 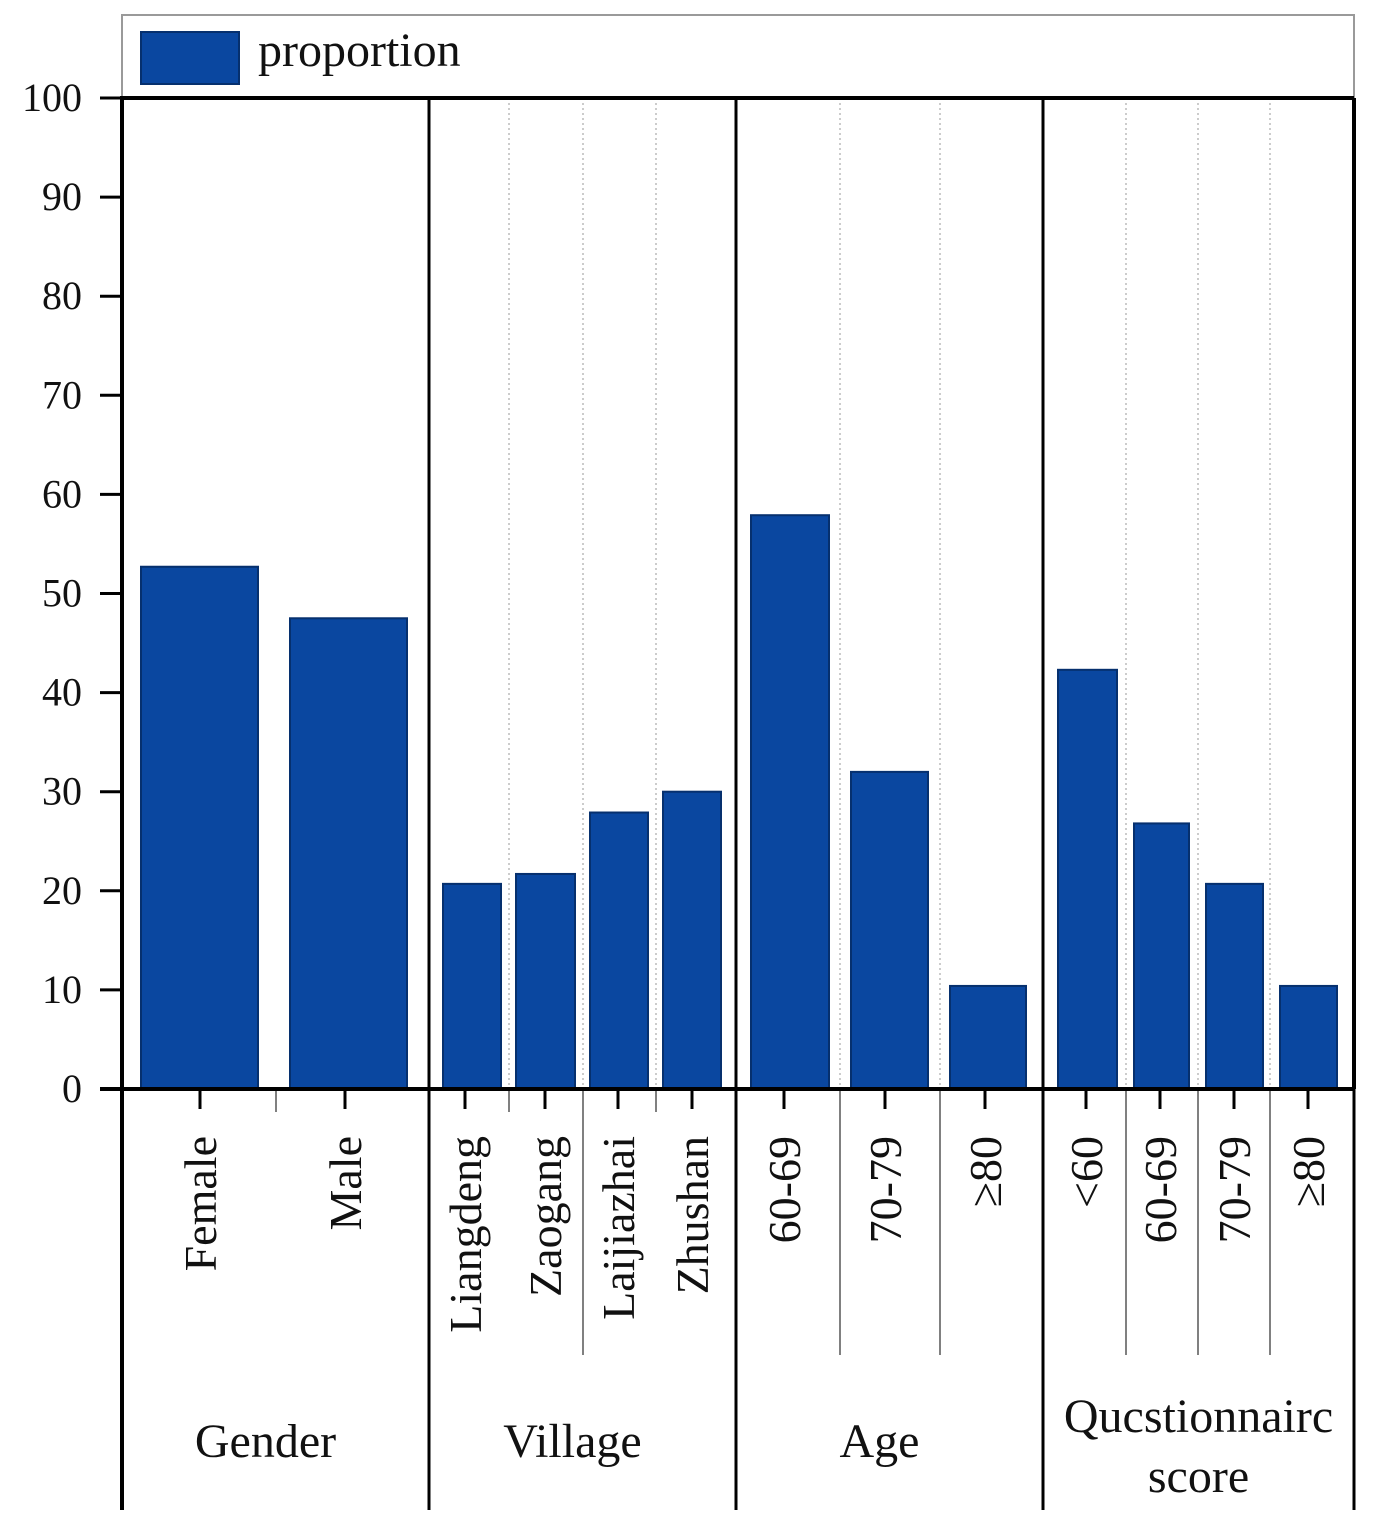 I want to click on y-tick-label: 60, so click(x=62, y=493).